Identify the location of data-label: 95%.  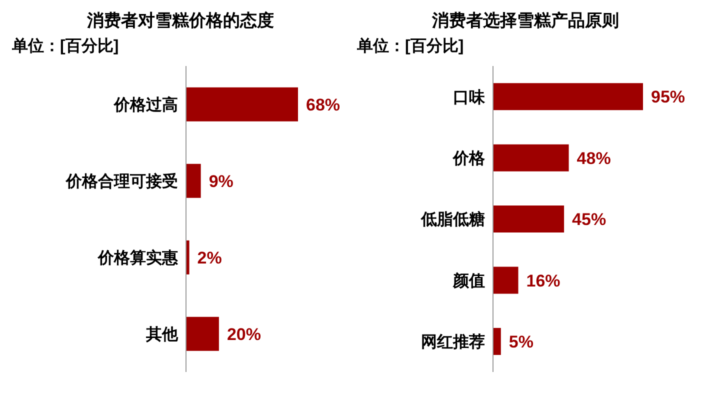
(668, 97).